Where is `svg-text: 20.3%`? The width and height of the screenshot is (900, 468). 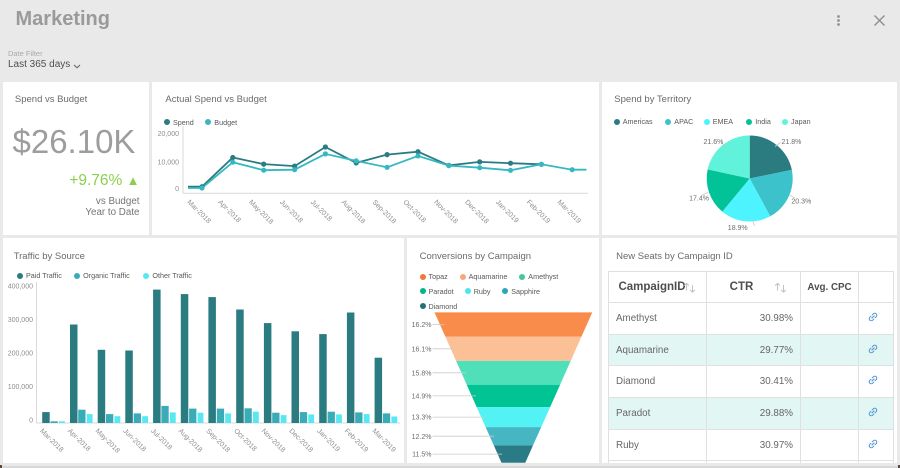 svg-text: 20.3% is located at coordinates (801, 202).